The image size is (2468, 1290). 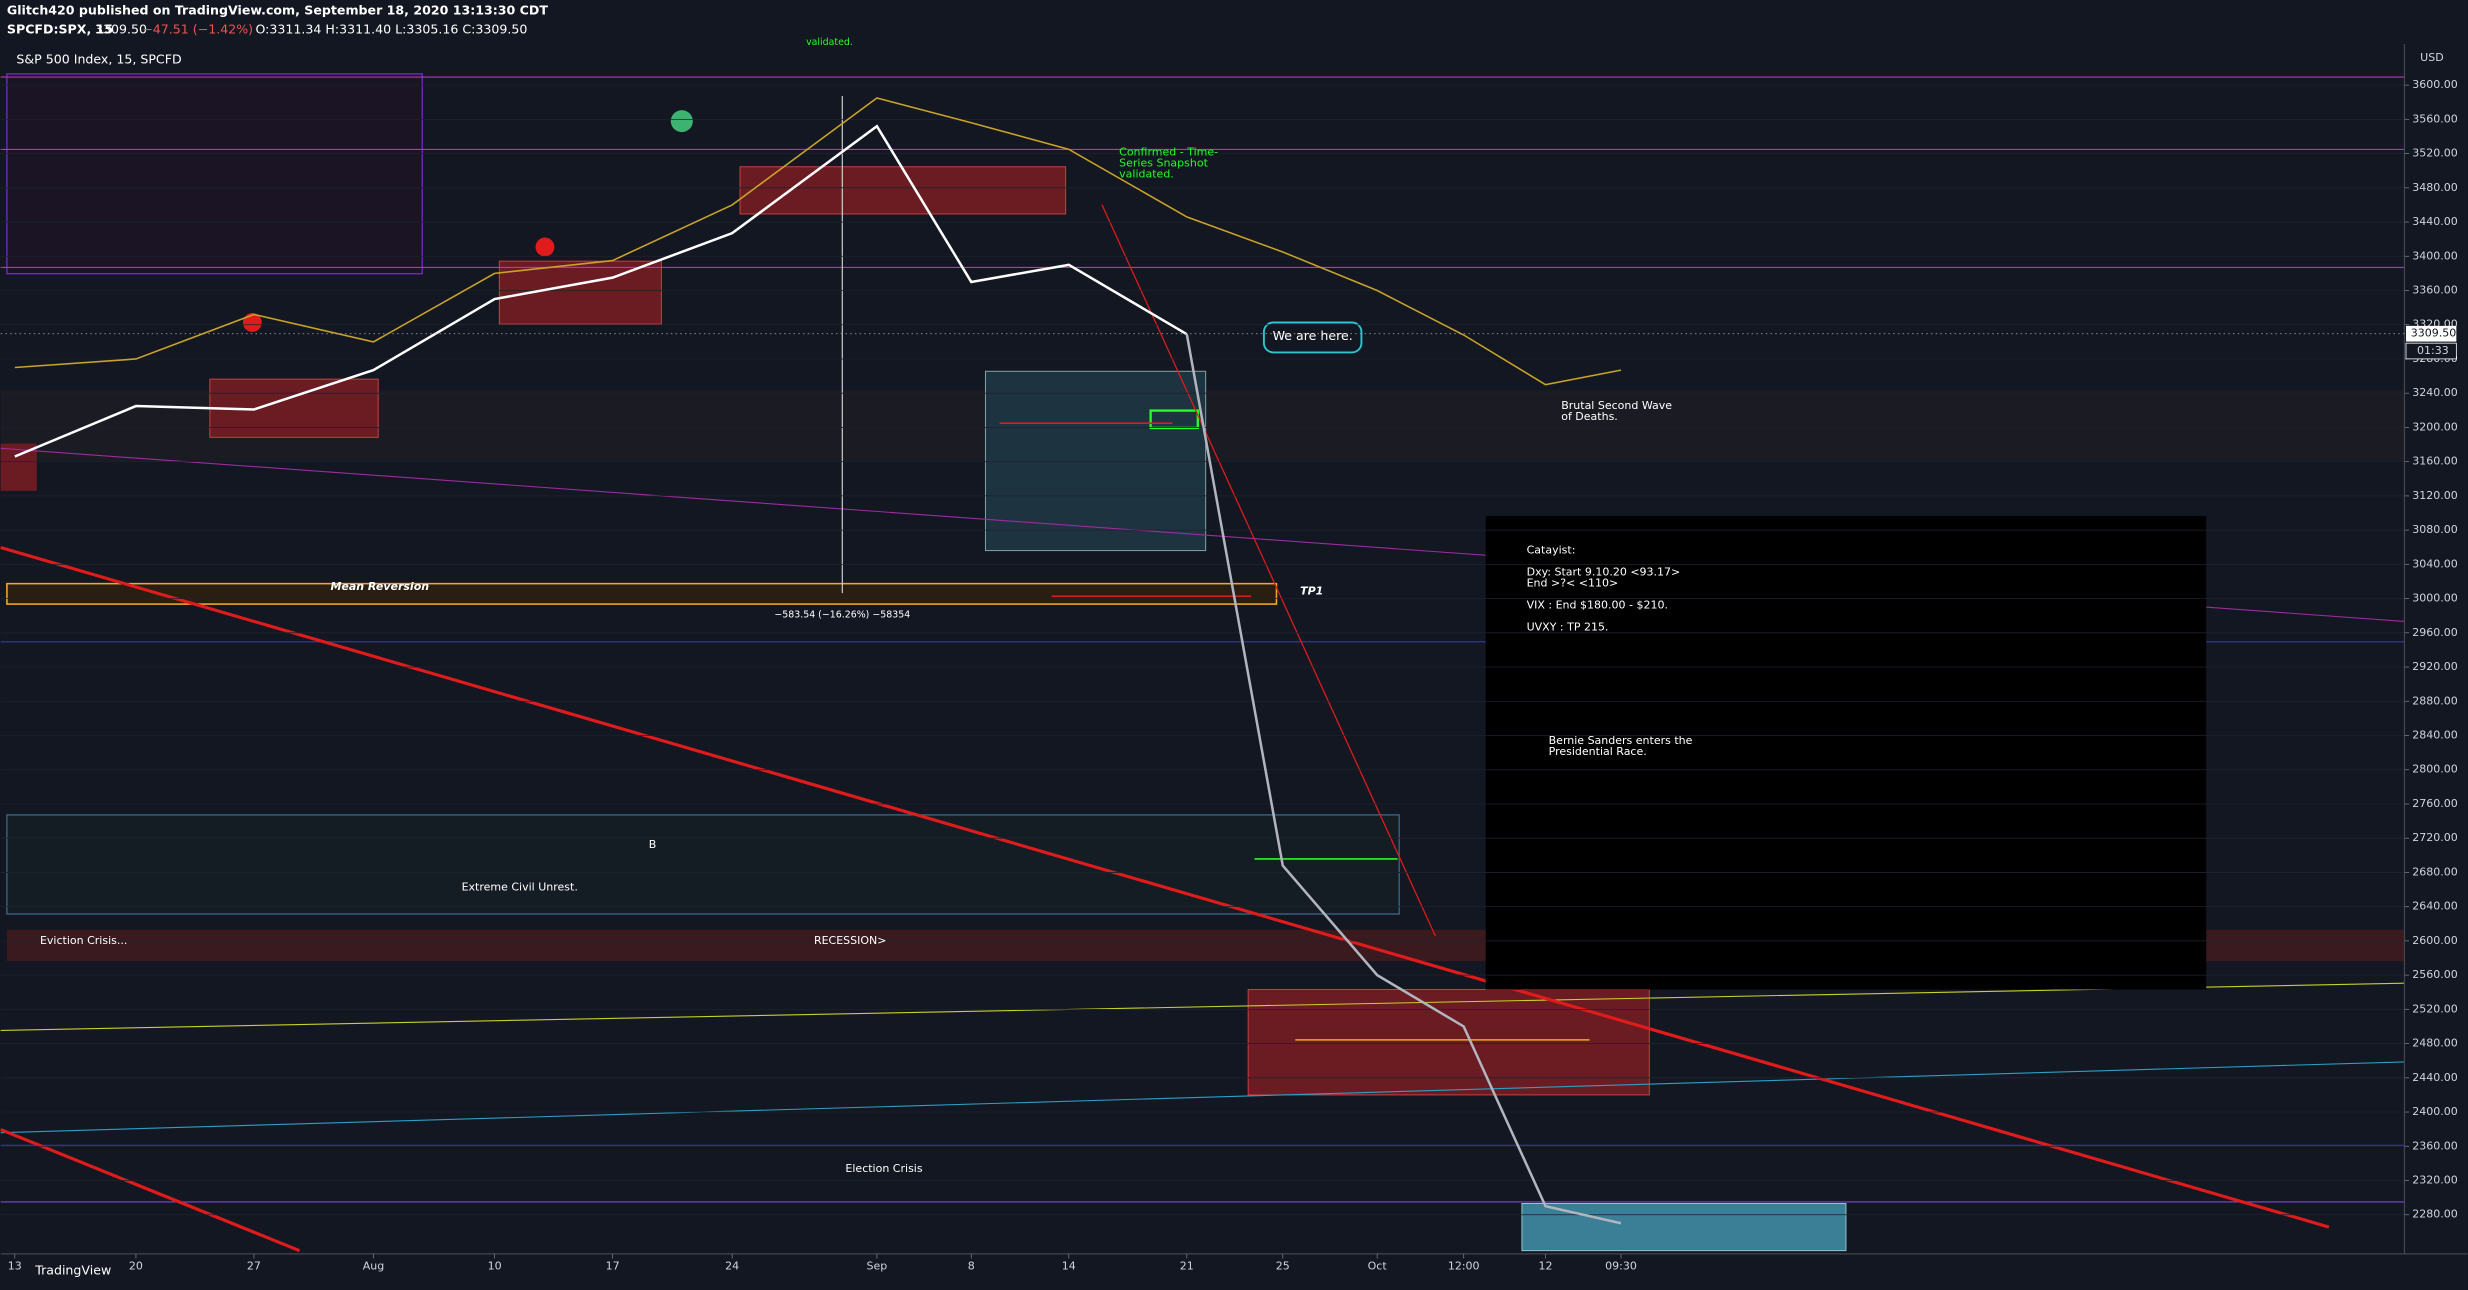 What do you see at coordinates (653, 844) in the screenshot?
I see `annotation: B` at bounding box center [653, 844].